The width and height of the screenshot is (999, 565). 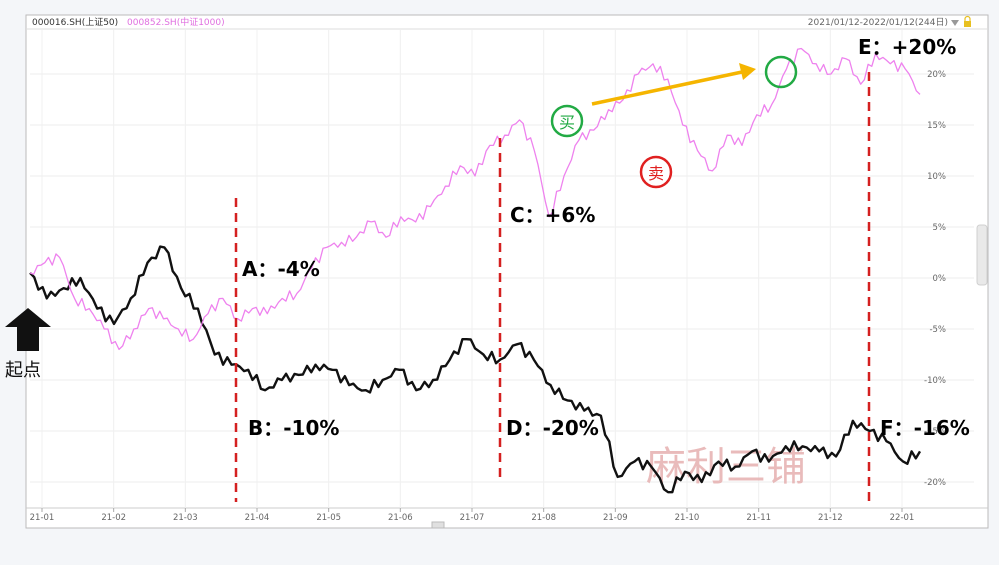 I want to click on x-tick-label: 21-10, so click(x=687, y=518).